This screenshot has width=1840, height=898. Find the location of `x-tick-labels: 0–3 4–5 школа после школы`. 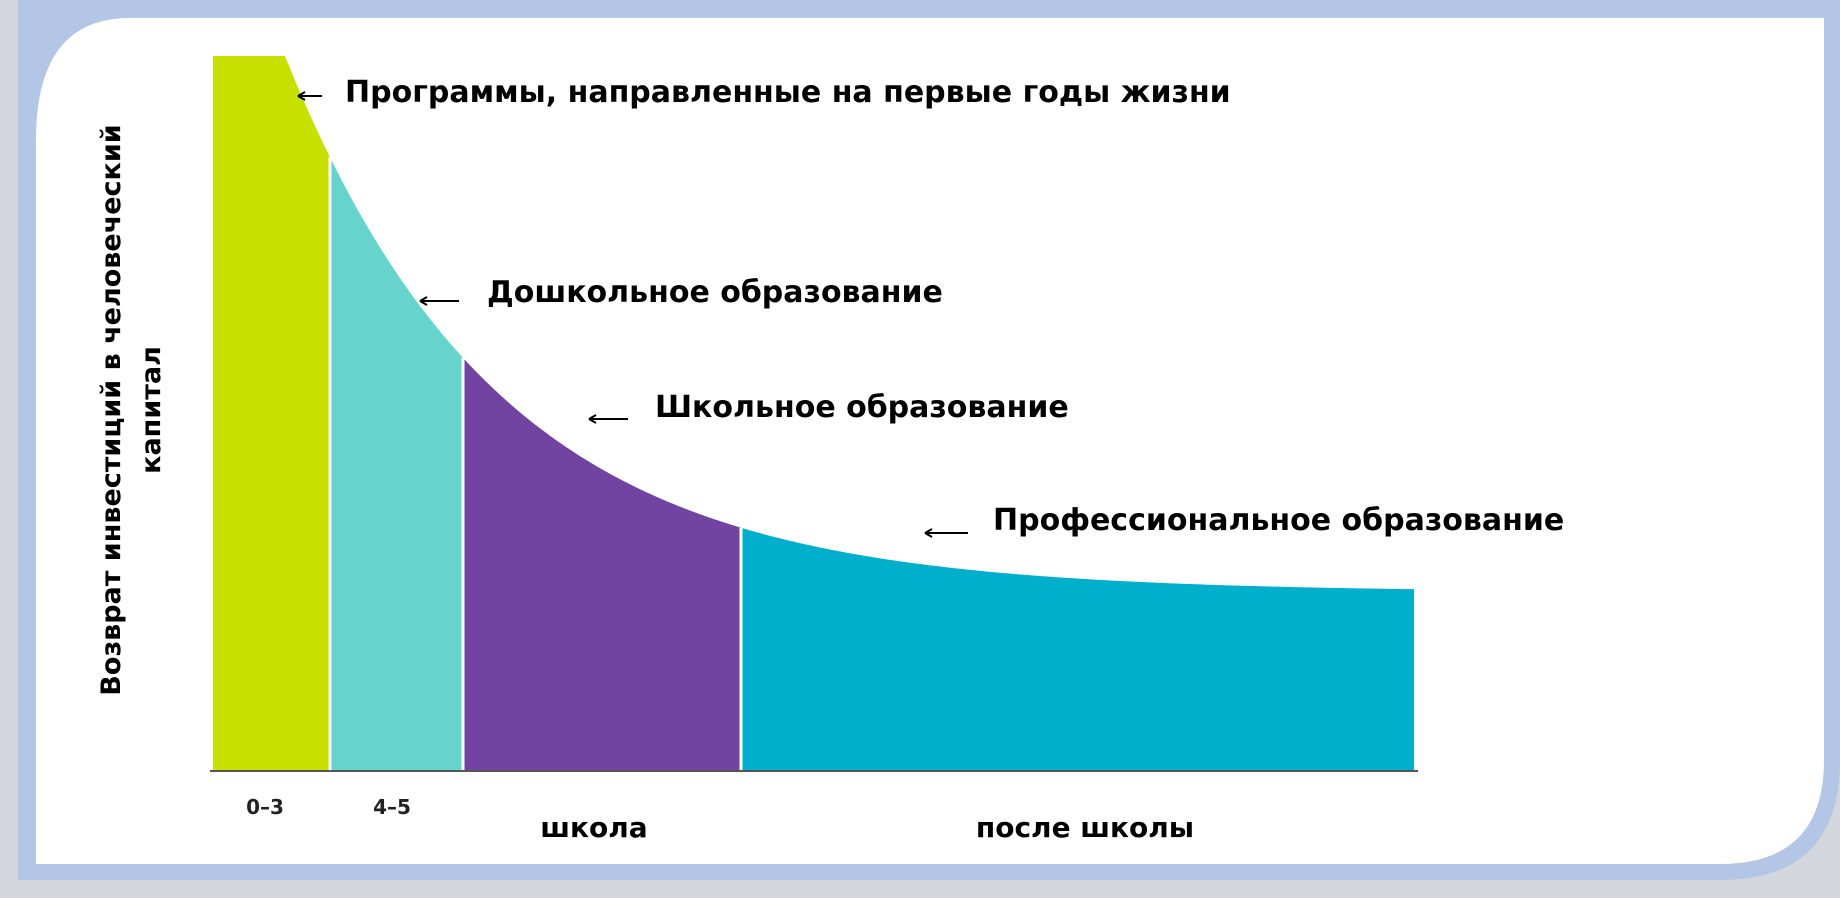

x-tick-labels: 0–3 4–5 школа после школы is located at coordinates (720, 819).